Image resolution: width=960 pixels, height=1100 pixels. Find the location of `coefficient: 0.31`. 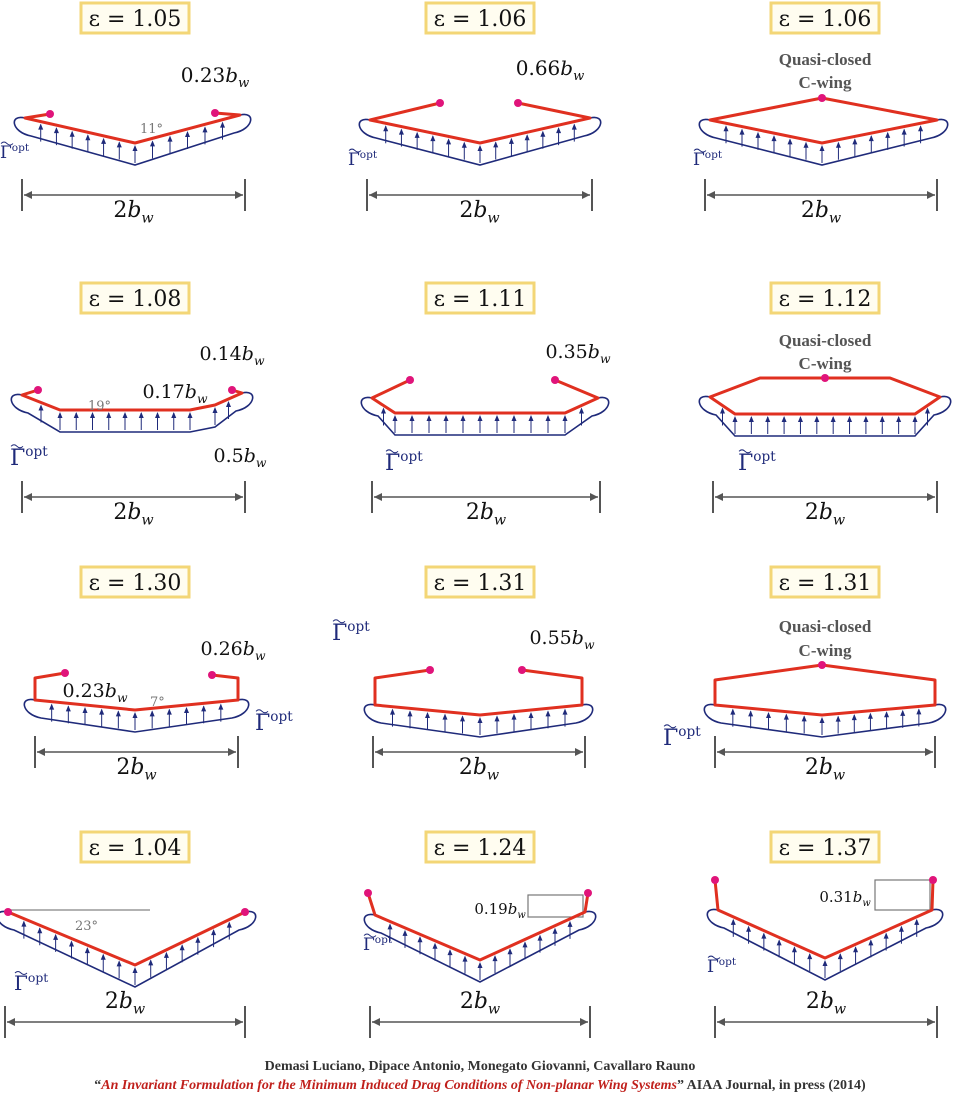

coefficient: 0.31 is located at coordinates (835, 897).